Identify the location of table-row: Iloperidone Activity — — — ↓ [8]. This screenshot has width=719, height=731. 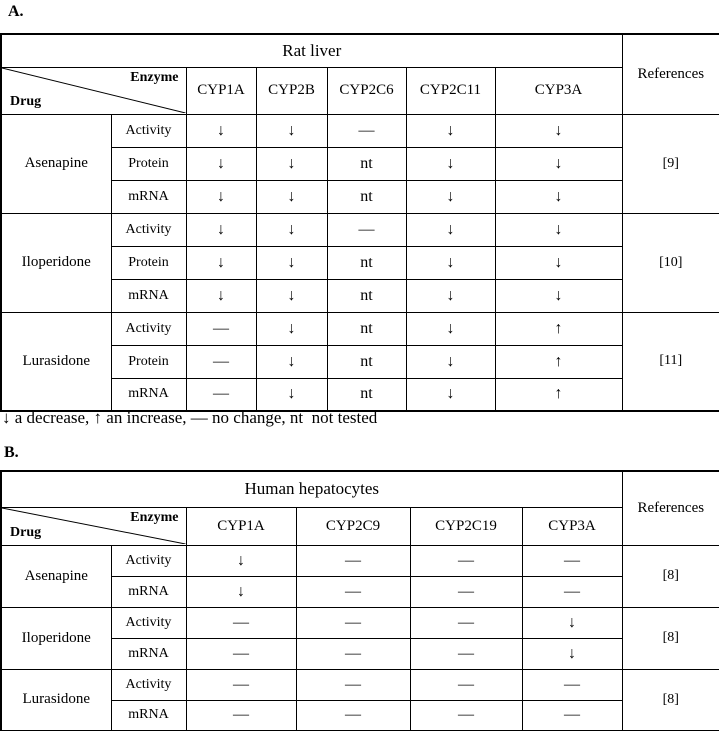
(359, 638).